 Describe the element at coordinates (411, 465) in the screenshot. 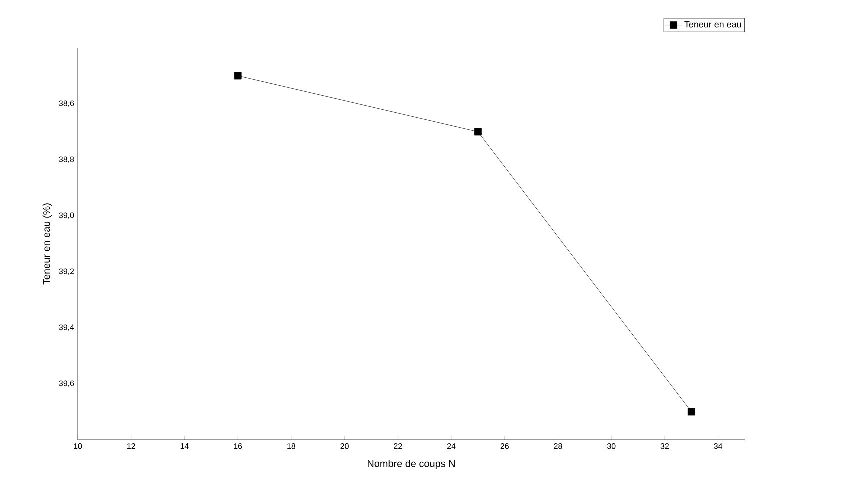

I see `x-axis-title: Nombre de coups N` at that location.